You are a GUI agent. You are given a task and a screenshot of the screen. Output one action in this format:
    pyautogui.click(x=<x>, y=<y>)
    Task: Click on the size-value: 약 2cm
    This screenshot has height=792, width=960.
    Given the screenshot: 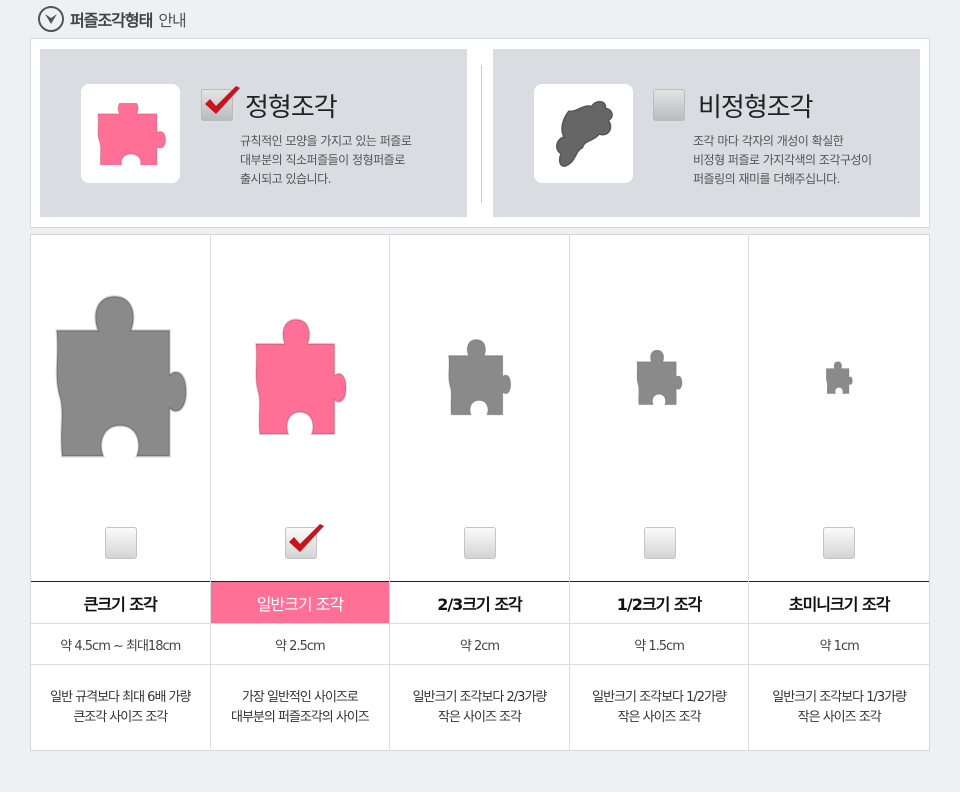 What is the action you would take?
    pyautogui.click(x=479, y=643)
    